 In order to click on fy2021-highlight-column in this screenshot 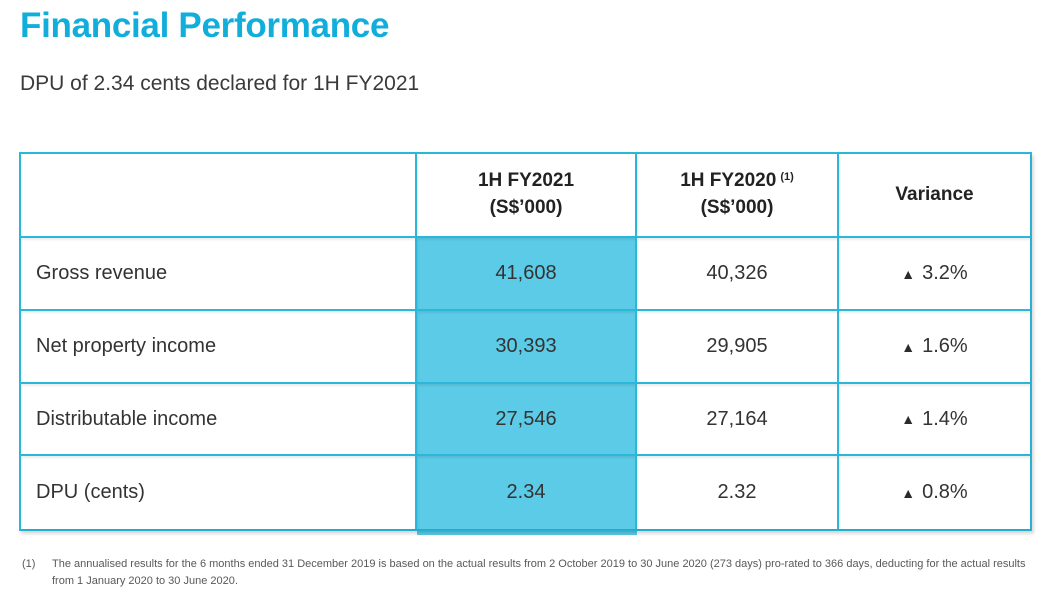, I will do `click(527, 386)`.